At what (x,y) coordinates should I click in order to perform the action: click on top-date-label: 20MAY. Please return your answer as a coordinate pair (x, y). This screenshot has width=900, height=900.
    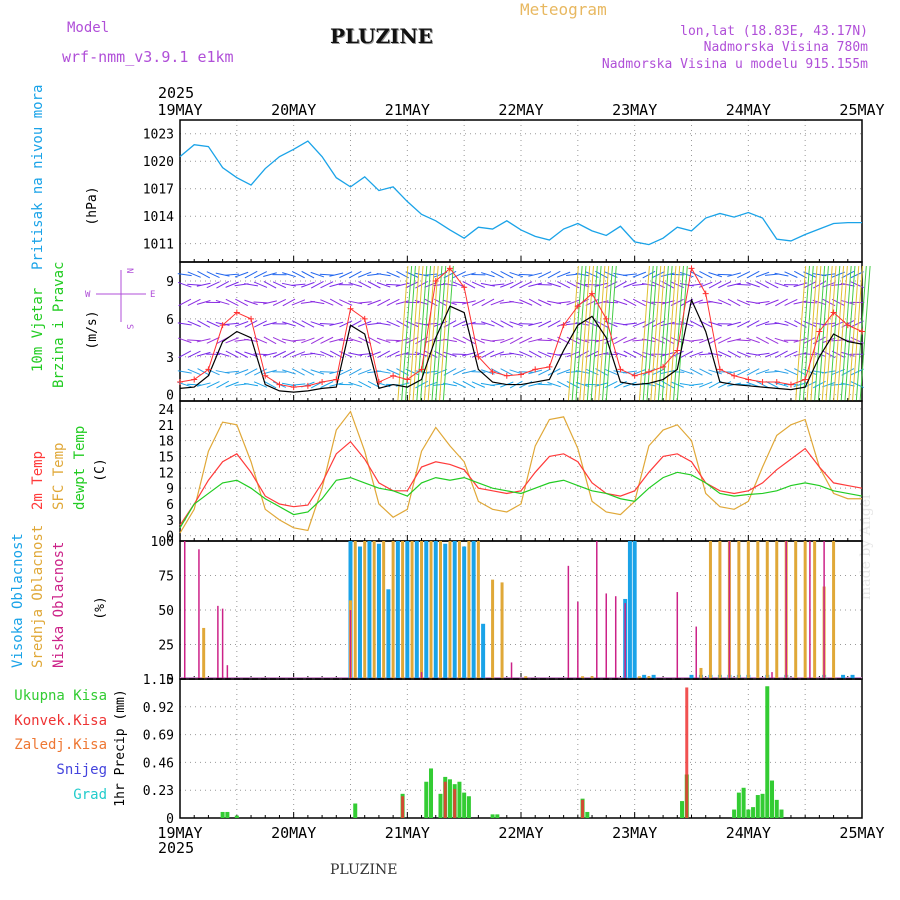
    Looking at the image, I should click on (293, 110).